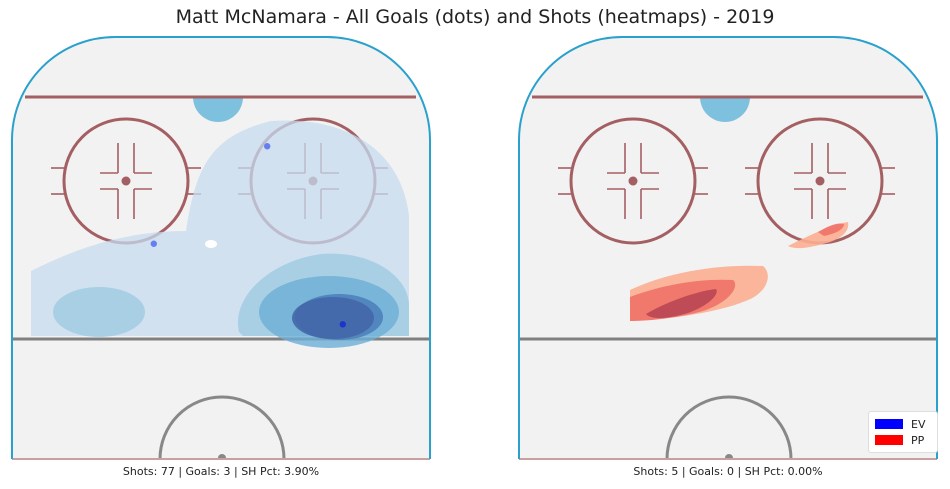 This screenshot has height=489, width=950. I want to click on ev-goal-crease, so click(218, 109).